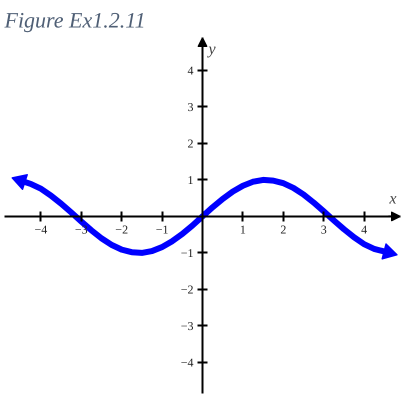 Image resolution: width=409 pixels, height=410 pixels. What do you see at coordinates (211, 49) in the screenshot?
I see `y-axis-title: y` at bounding box center [211, 49].